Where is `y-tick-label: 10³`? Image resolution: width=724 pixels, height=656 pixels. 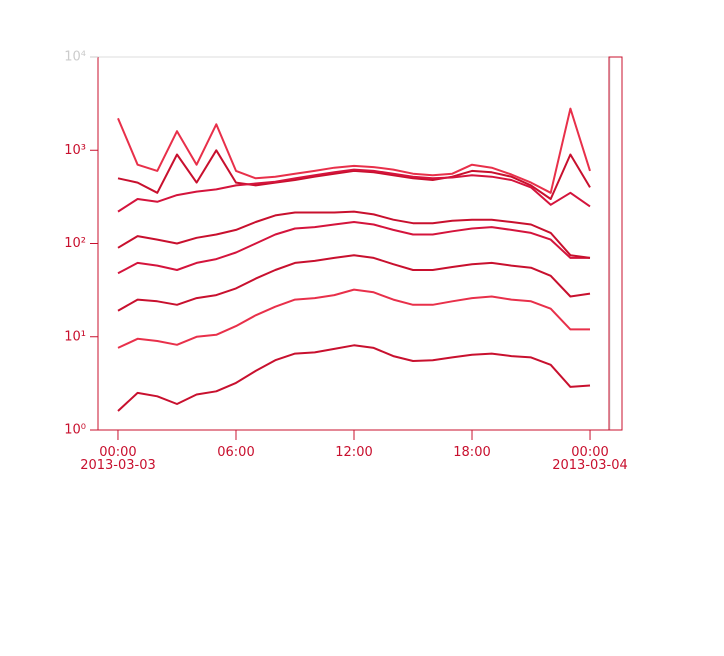
y-tick-label: 10³ is located at coordinates (75, 150).